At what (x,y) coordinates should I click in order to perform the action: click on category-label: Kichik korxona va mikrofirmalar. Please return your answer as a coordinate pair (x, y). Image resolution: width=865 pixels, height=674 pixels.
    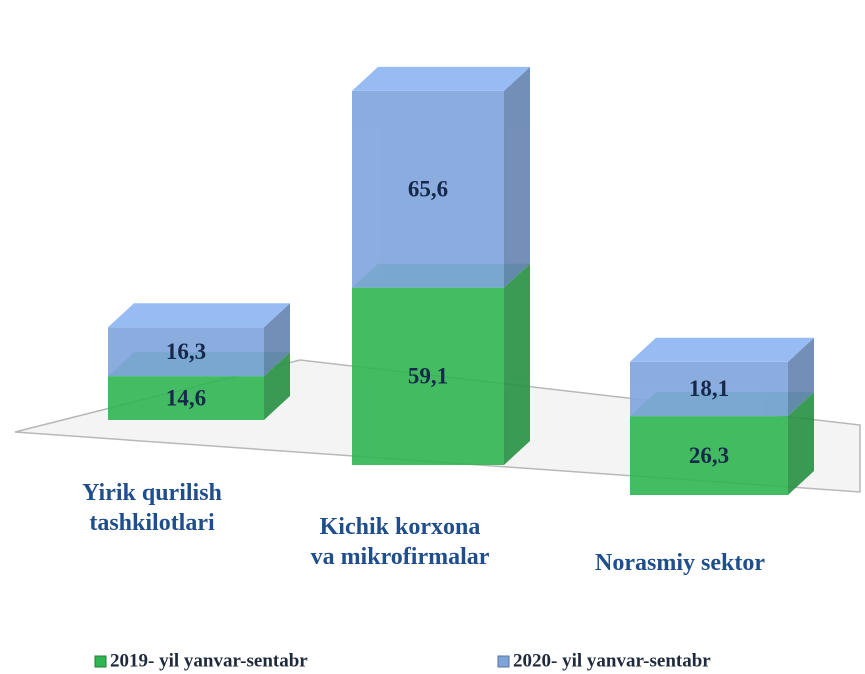
    Looking at the image, I should click on (400, 542).